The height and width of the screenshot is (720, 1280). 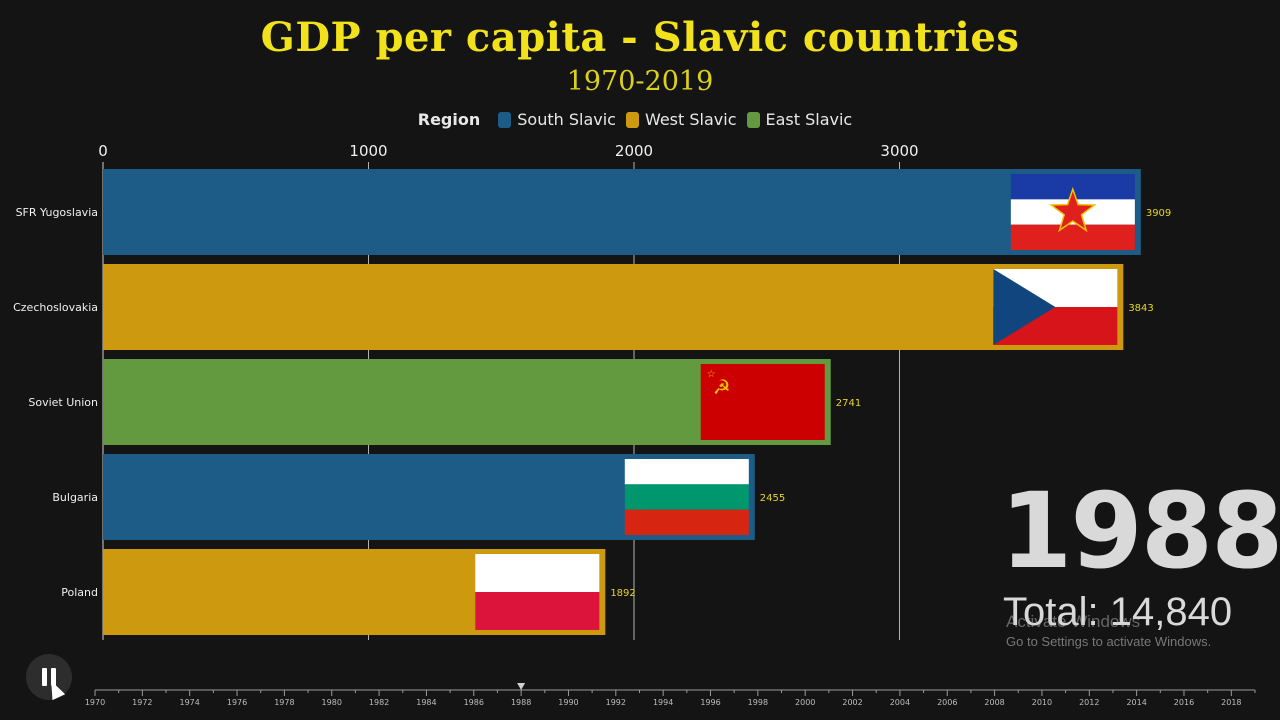 I want to click on total-label: Total: 14,840, so click(x=1118, y=612).